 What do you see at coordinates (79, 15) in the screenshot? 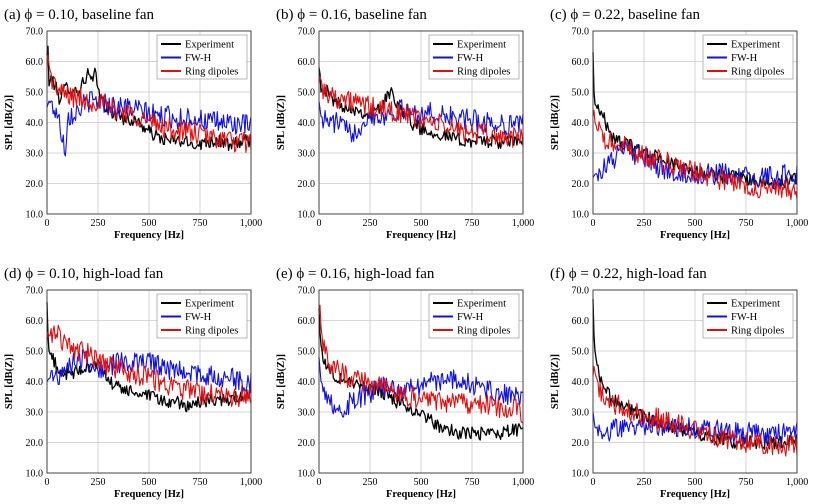
I see `panel-title: (a) ϕ = 0.10, baseline fan` at bounding box center [79, 15].